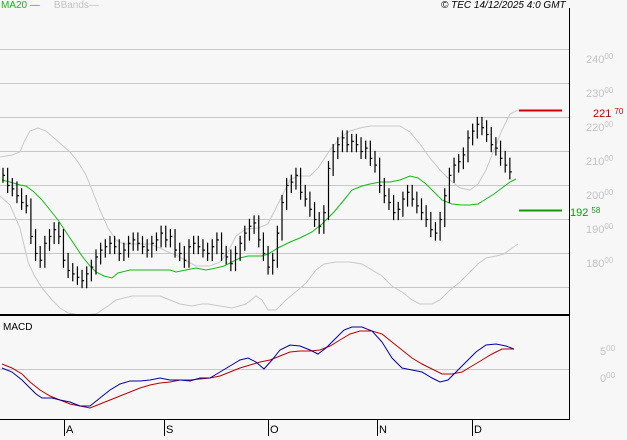 The height and width of the screenshot is (440, 627). Describe the element at coordinates (608, 113) in the screenshot. I see `resistance-label: 221 70` at that location.